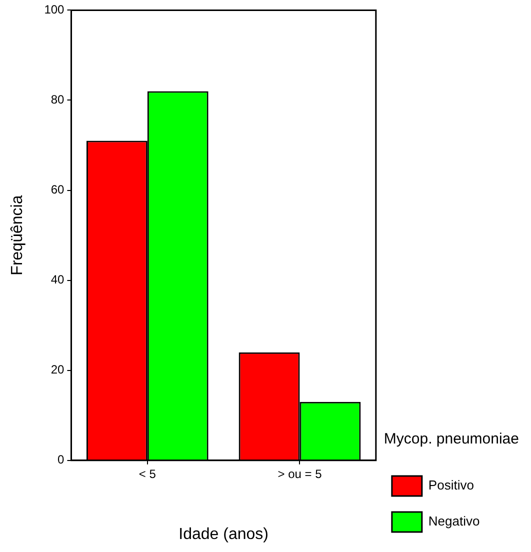  Describe the element at coordinates (61, 459) in the screenshot. I see `y-tick-label: 0` at that location.